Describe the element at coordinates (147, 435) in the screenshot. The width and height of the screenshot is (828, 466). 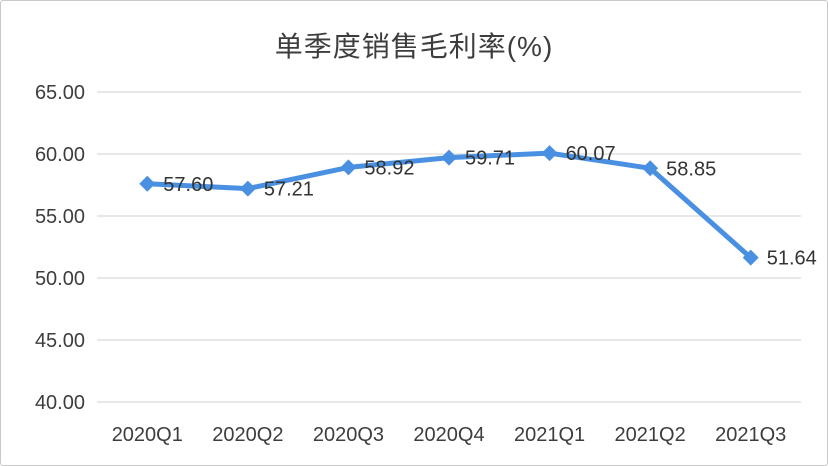
I see `x-axis-tick-label: 2020Q1` at that location.